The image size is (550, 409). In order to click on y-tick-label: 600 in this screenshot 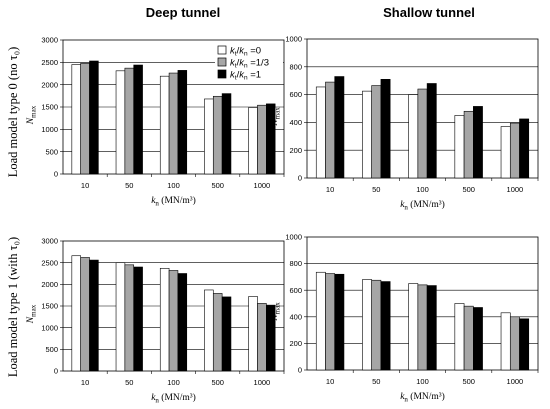, I will do `click(295, 94)`.